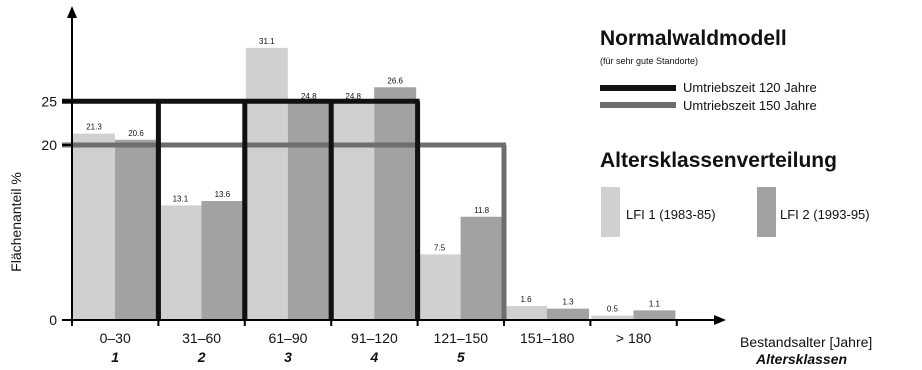 The image size is (922, 370). Describe the element at coordinates (720, 320) in the screenshot. I see `x-axis-arrow-icon` at that location.